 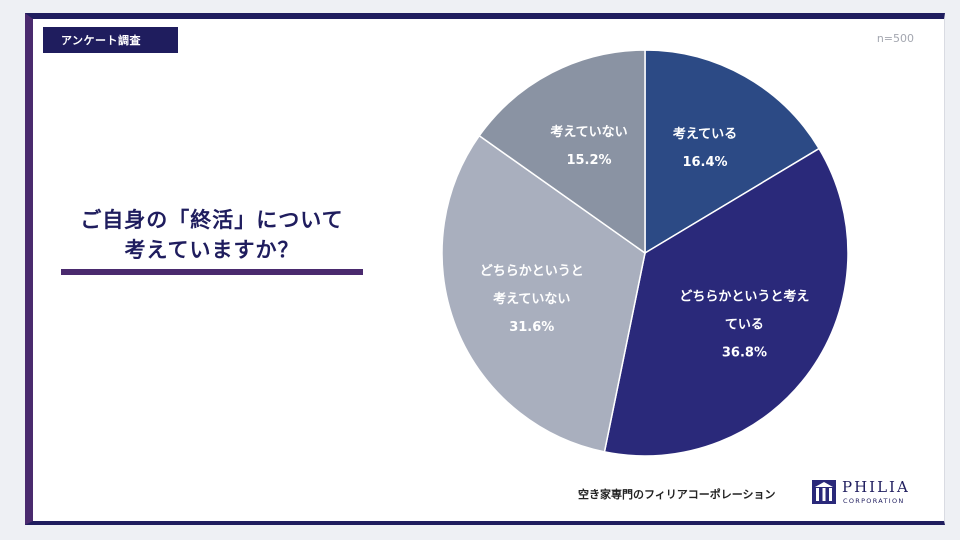 I want to click on slice-value-label: 15.2%, so click(x=588, y=160).